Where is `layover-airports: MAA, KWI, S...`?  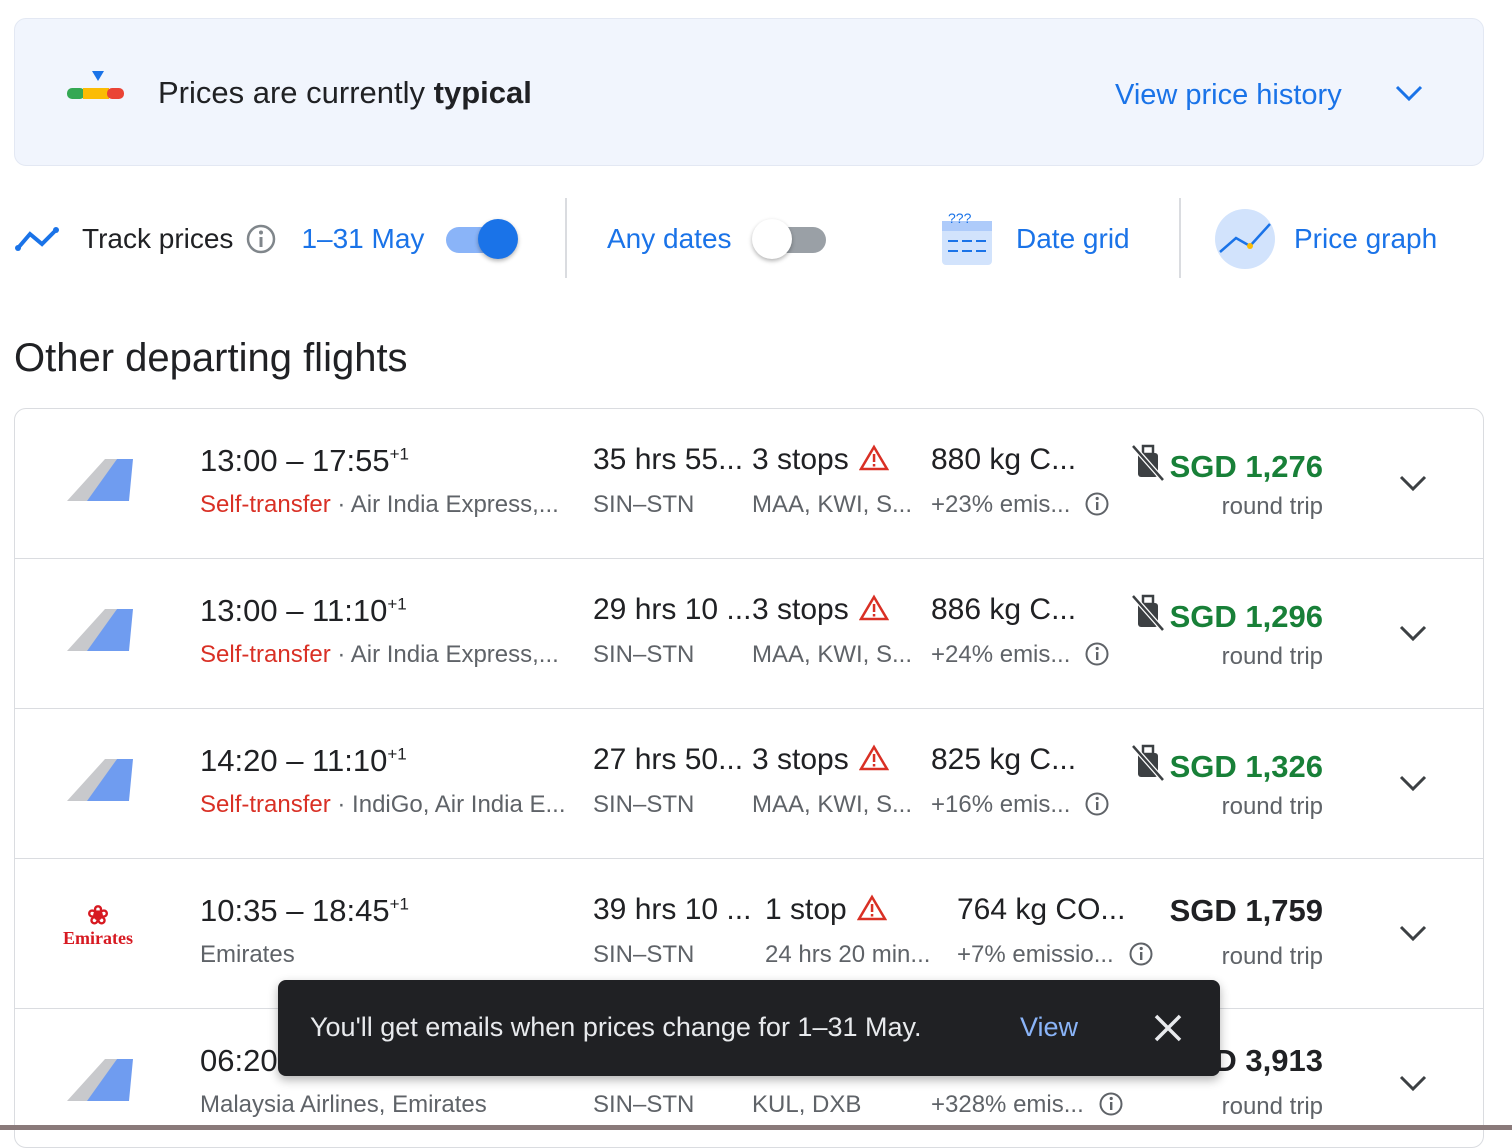
layover-airports: MAA, KWI, S... is located at coordinates (832, 504).